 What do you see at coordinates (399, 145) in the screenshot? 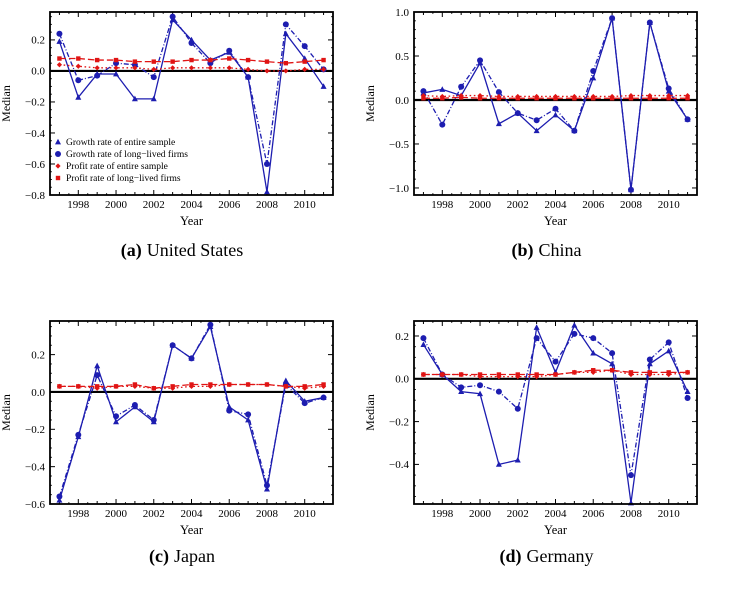
I see `svg-text: −0.5` at bounding box center [399, 145].